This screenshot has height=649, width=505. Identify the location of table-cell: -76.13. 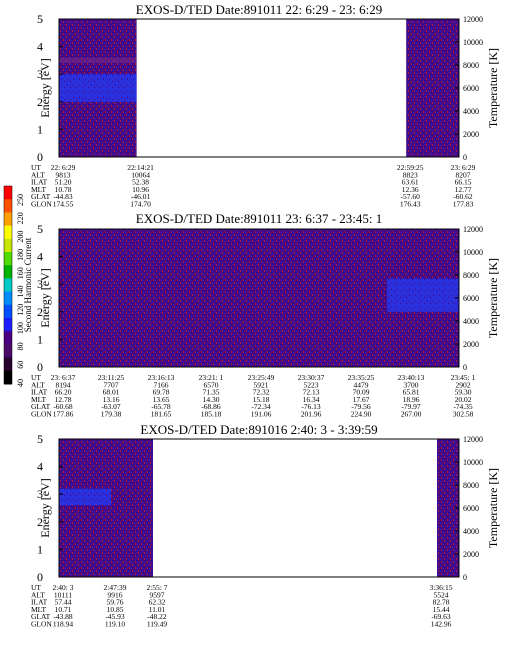
(311, 406).